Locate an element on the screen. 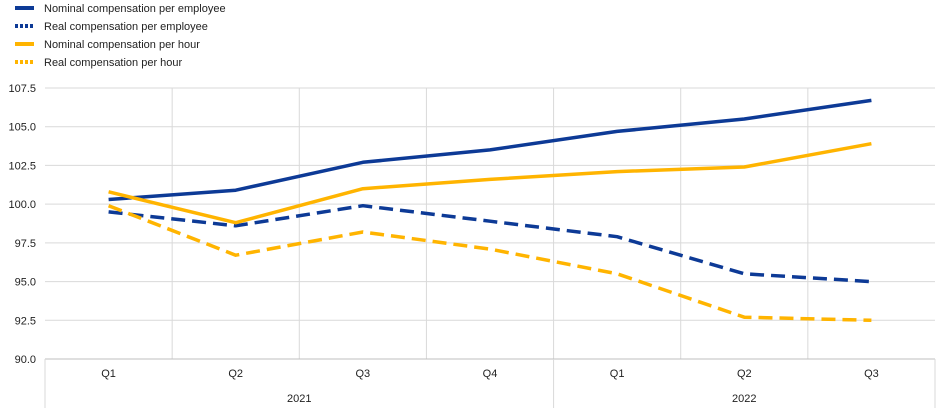 The width and height of the screenshot is (945, 412). y-tick-label: 107.5 is located at coordinates (22, 89).